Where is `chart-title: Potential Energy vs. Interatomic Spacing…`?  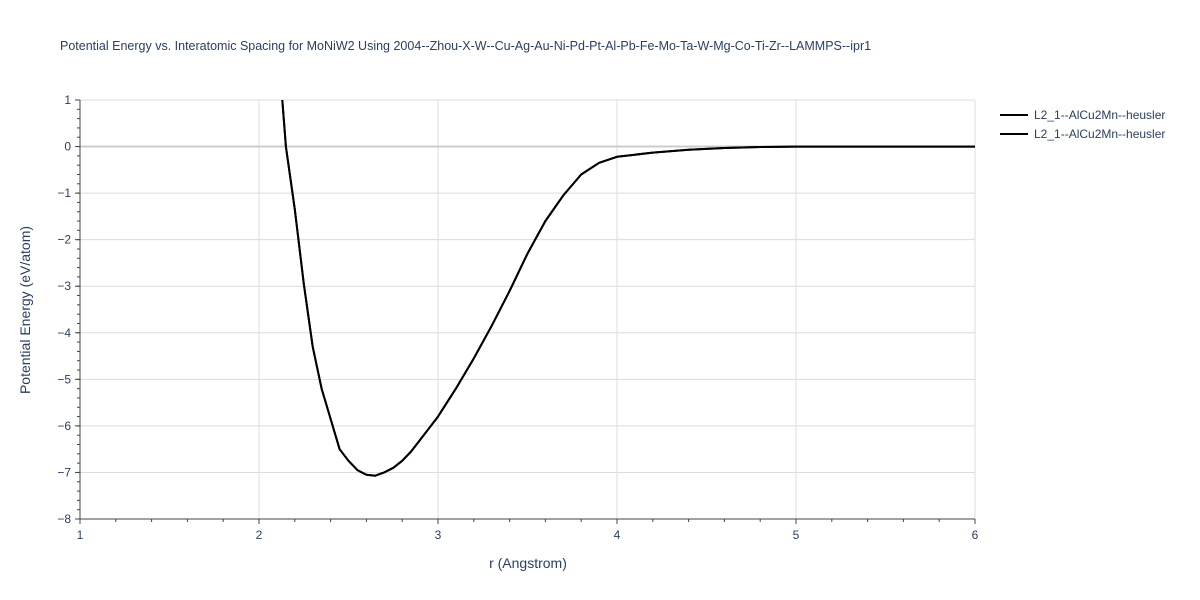
chart-title: Potential Energy vs. Interatomic Spacing… is located at coordinates (465, 46).